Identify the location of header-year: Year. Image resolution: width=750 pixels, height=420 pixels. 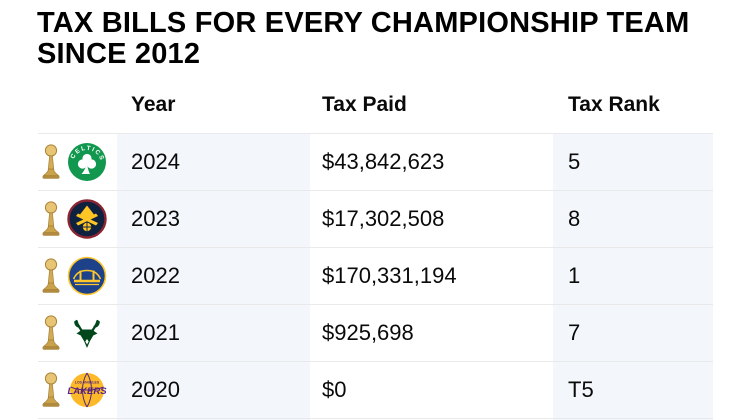
(153, 104).